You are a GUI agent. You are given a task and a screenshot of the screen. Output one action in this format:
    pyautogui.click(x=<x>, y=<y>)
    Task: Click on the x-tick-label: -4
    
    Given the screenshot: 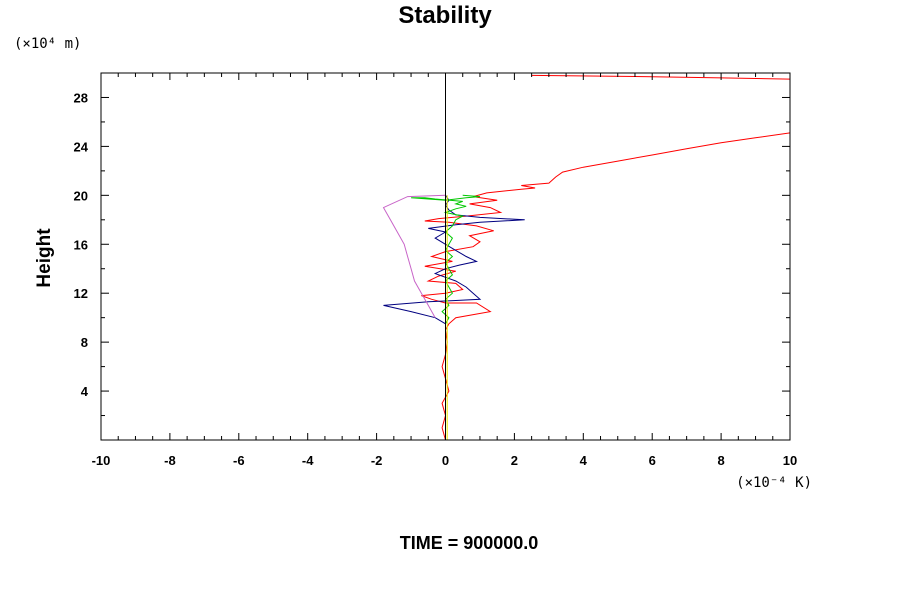 What is the action you would take?
    pyautogui.click(x=308, y=460)
    